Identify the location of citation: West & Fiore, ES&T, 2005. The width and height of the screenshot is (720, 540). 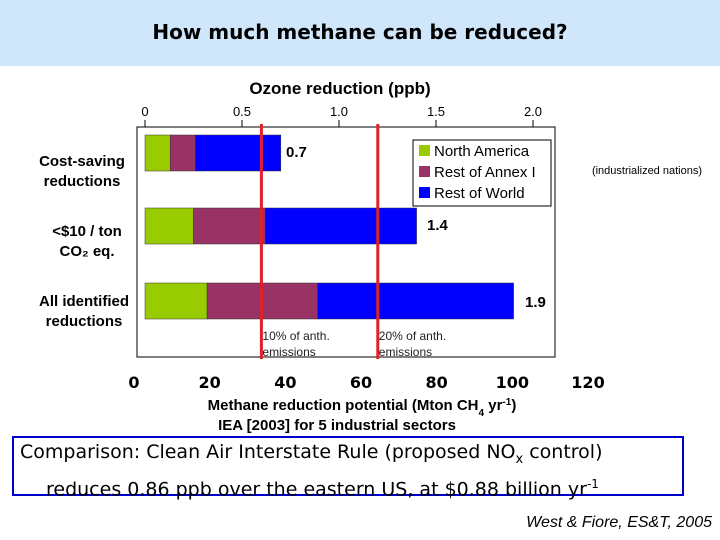
(619, 522).